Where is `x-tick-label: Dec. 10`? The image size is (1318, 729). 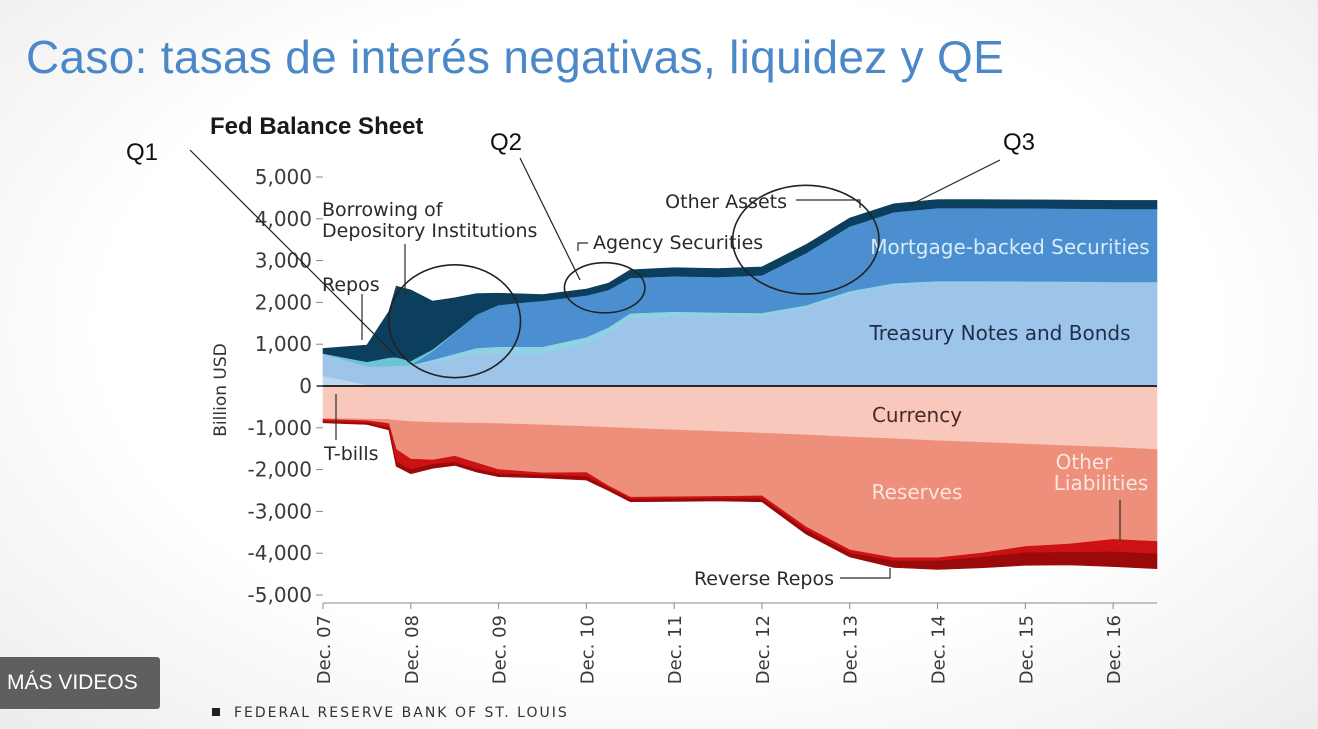 x-tick-label: Dec. 10 is located at coordinates (587, 649).